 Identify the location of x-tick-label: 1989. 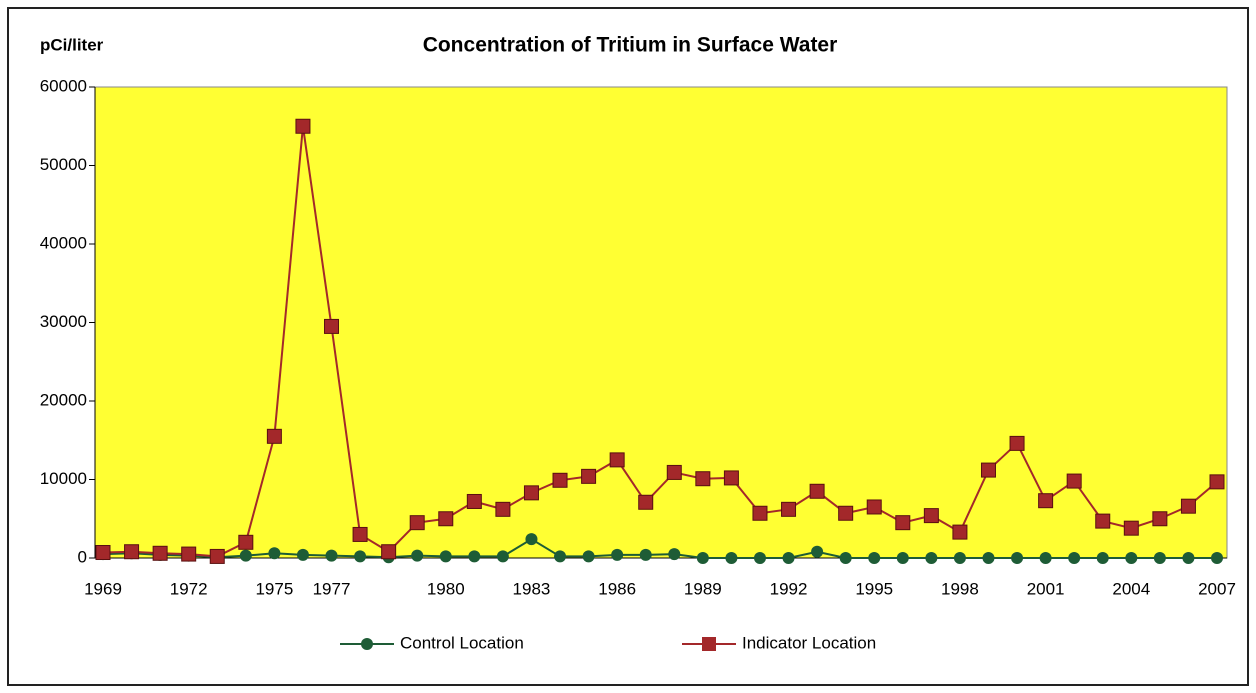
(703, 588).